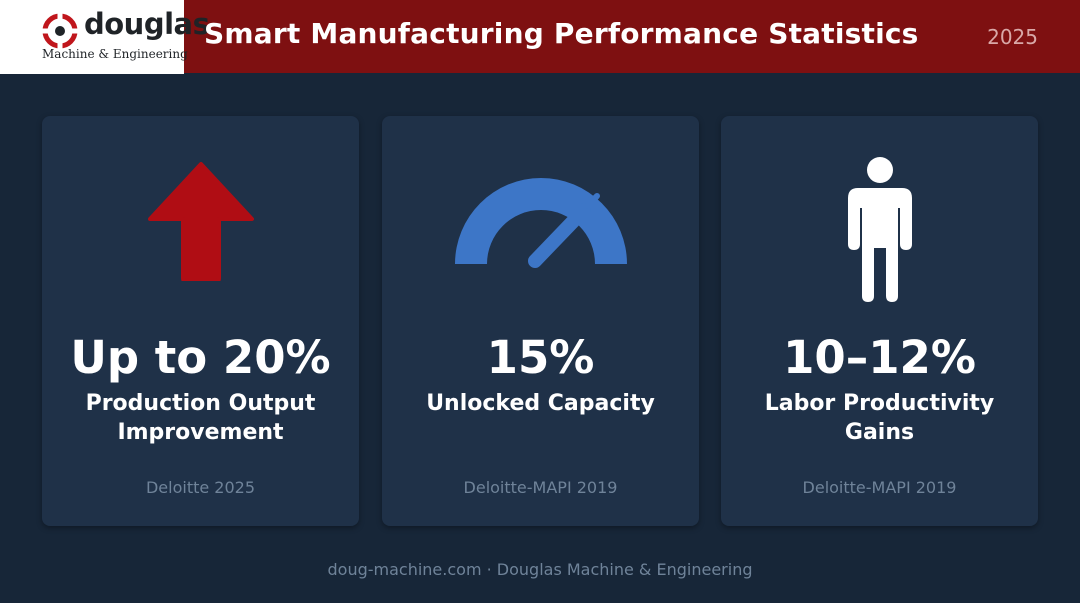 The width and height of the screenshot is (1080, 603). I want to click on year-label: 2025, so click(1012, 37).